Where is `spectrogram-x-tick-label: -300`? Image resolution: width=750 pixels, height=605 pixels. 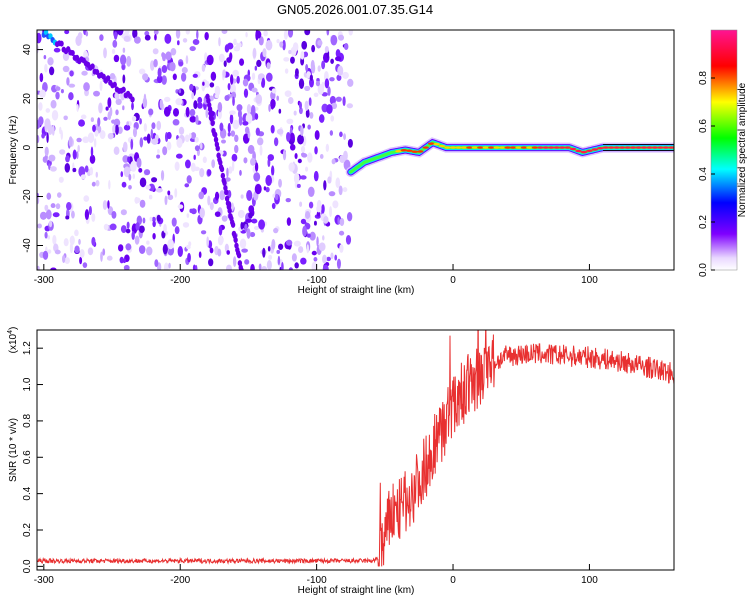 spectrogram-x-tick-label: -300 is located at coordinates (44, 280).